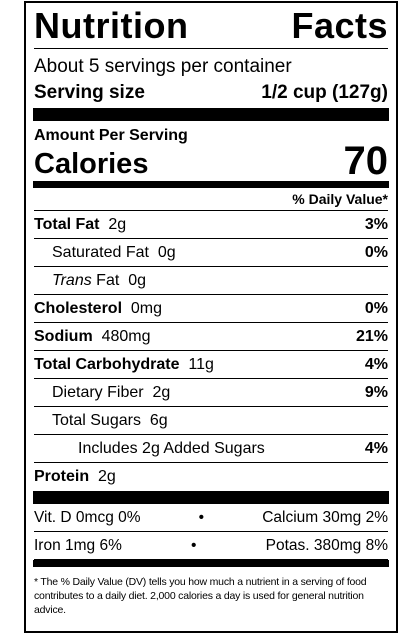 The height and width of the screenshot is (635, 420). What do you see at coordinates (72, 280) in the screenshot?
I see `nutrient-label-italic: Trans` at bounding box center [72, 280].